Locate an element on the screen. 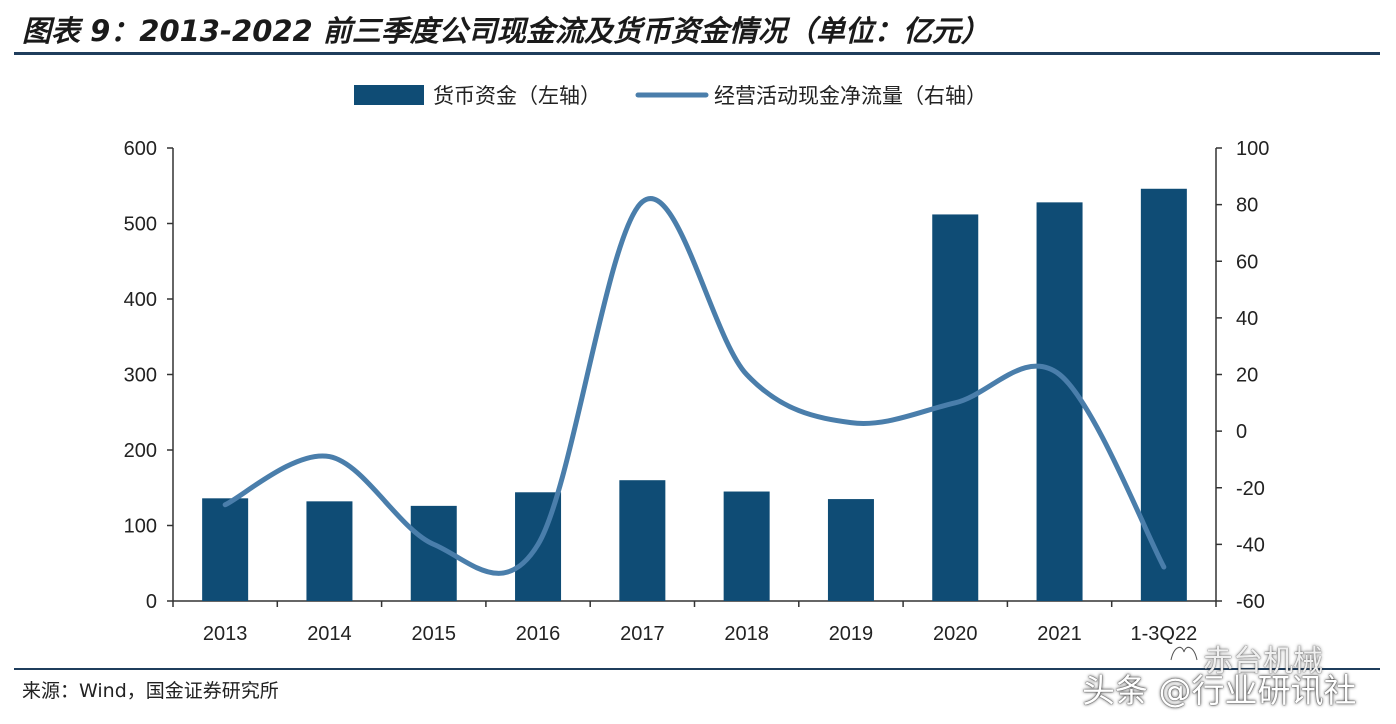 This screenshot has height=724, width=1396. bar-cash-2014 is located at coordinates (329, 551).